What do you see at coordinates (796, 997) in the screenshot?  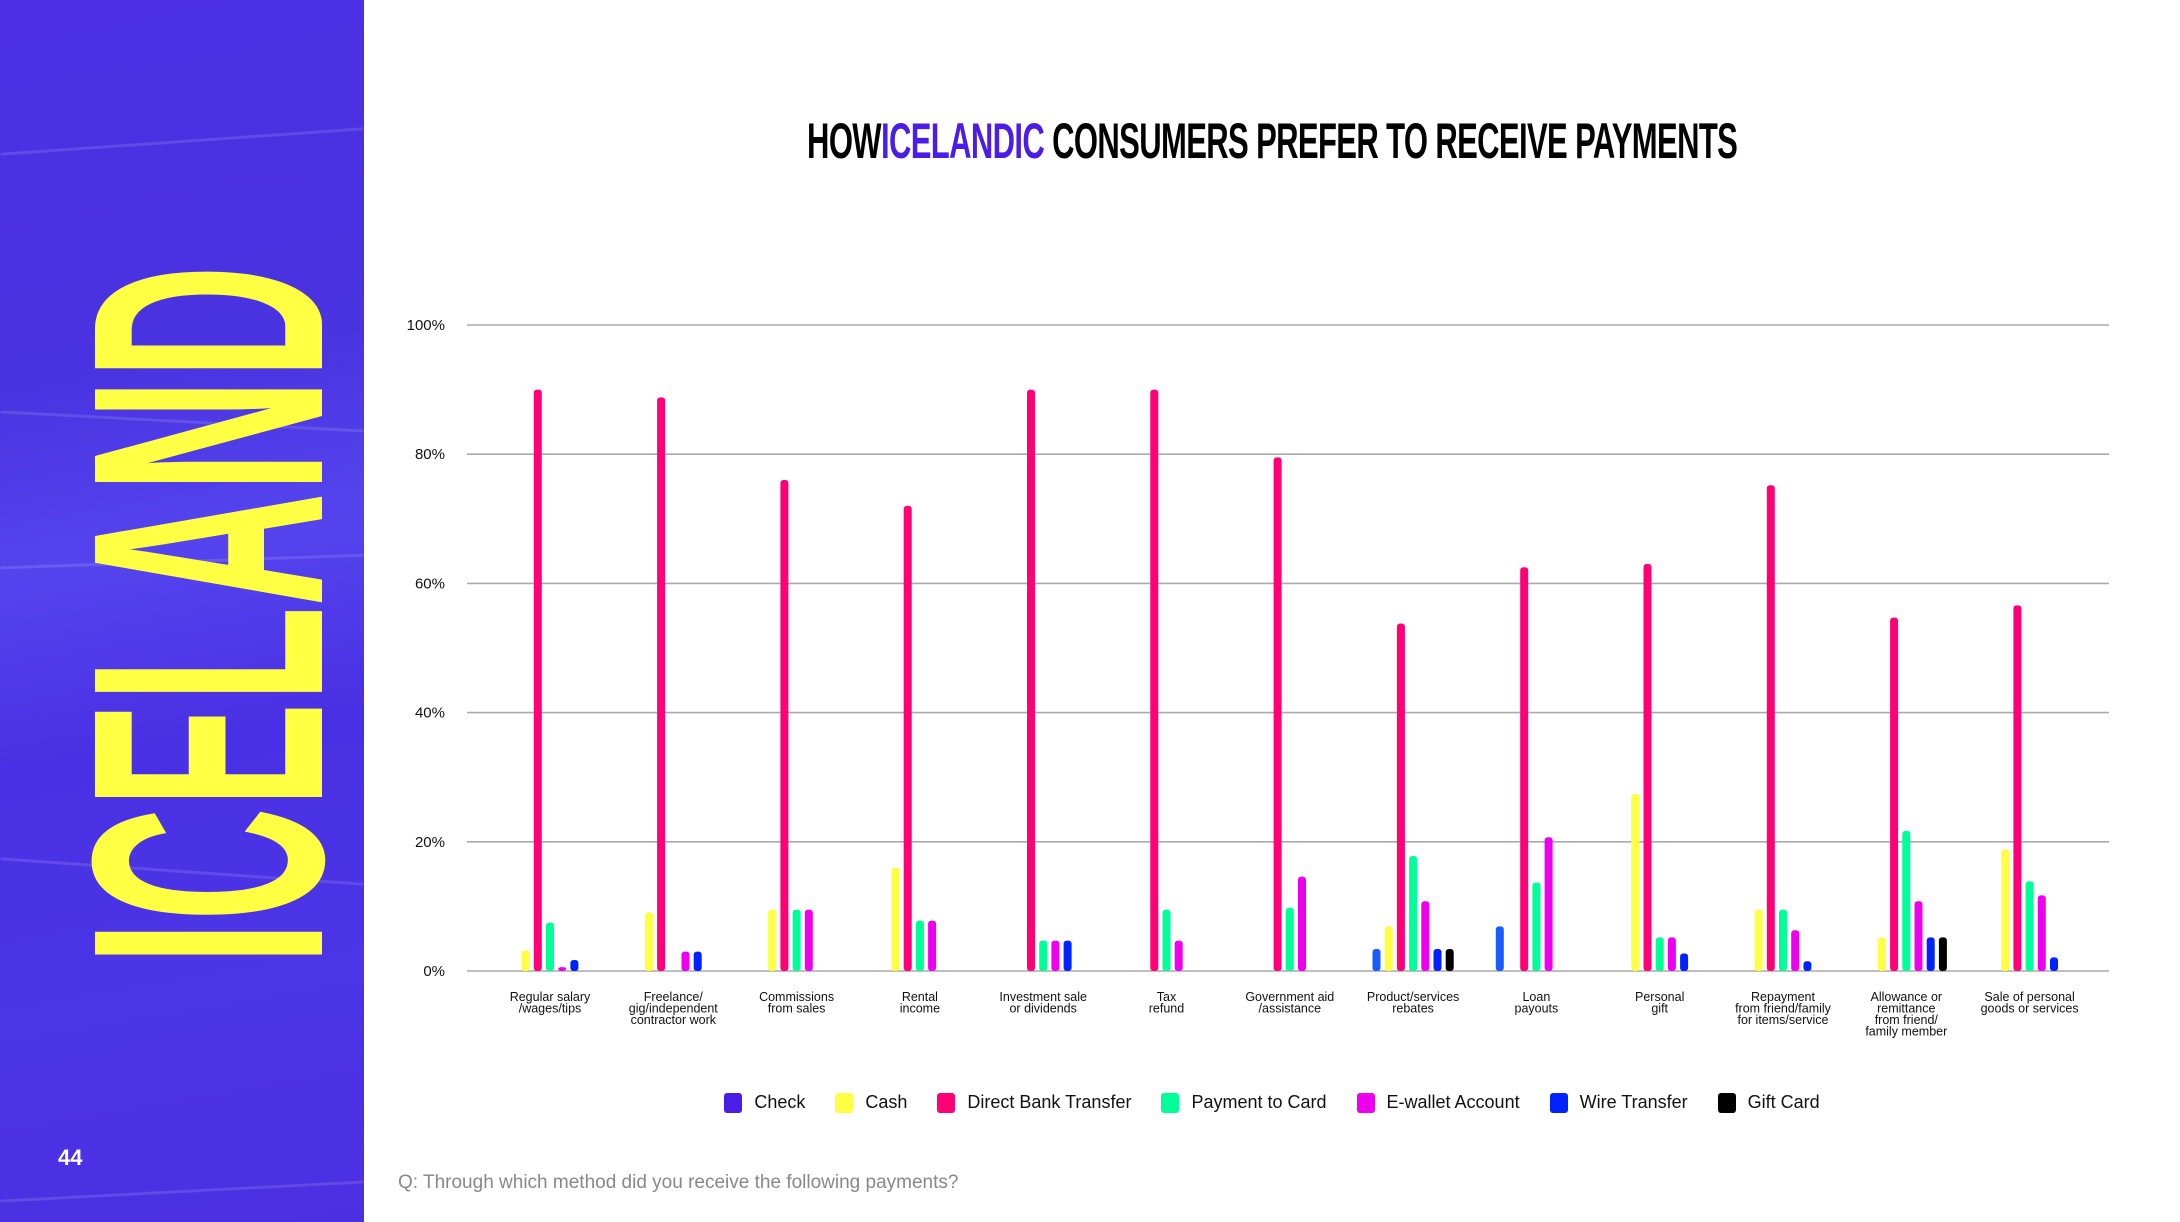 I see `x-category-line: Commissions` at bounding box center [796, 997].